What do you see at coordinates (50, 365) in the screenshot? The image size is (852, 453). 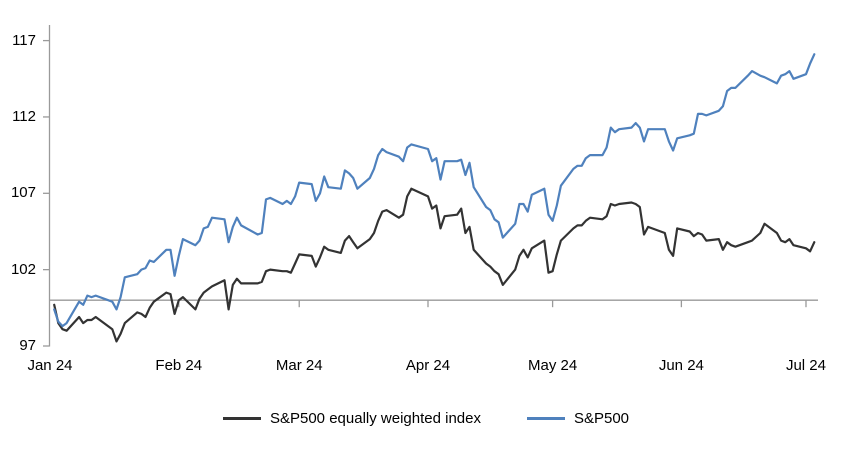 I see `x-tick-label: Jan 24` at bounding box center [50, 365].